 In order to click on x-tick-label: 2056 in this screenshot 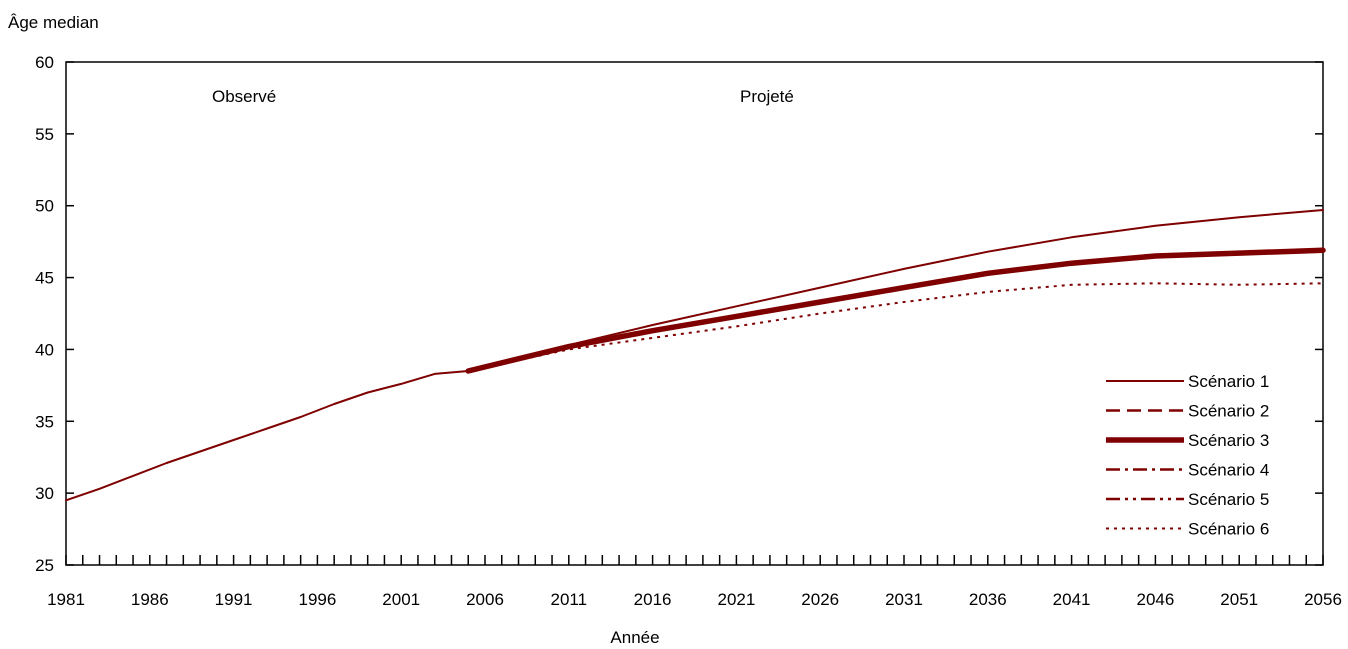, I will do `click(1323, 599)`.